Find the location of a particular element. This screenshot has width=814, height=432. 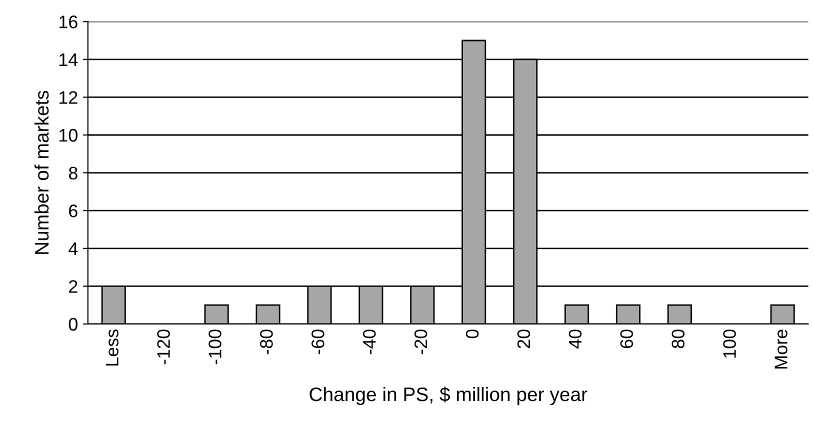

y-tick-label: 12 is located at coordinates (68, 97).